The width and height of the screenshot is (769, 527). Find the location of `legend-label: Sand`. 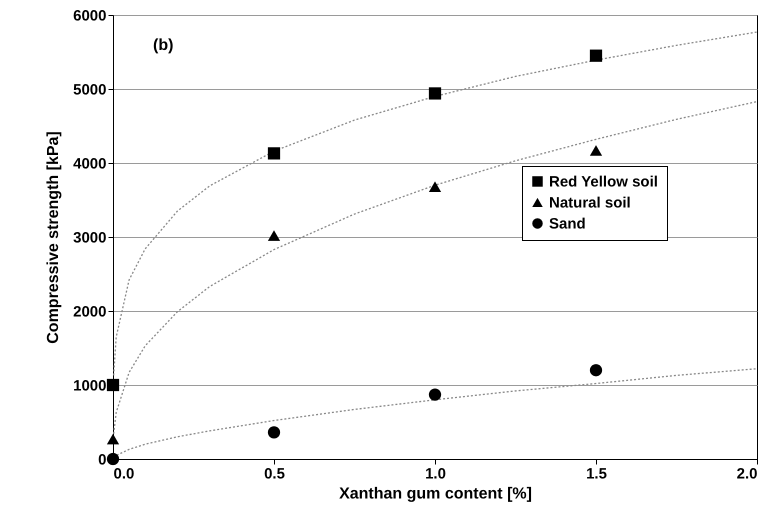

legend-label: Sand is located at coordinates (567, 223).